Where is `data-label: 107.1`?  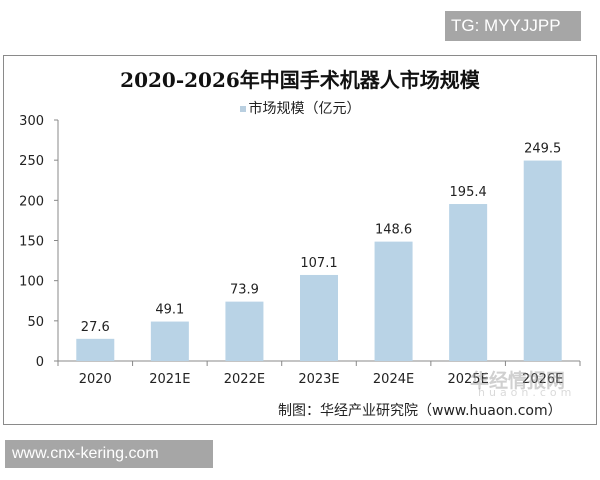 data-label: 107.1 is located at coordinates (318, 263).